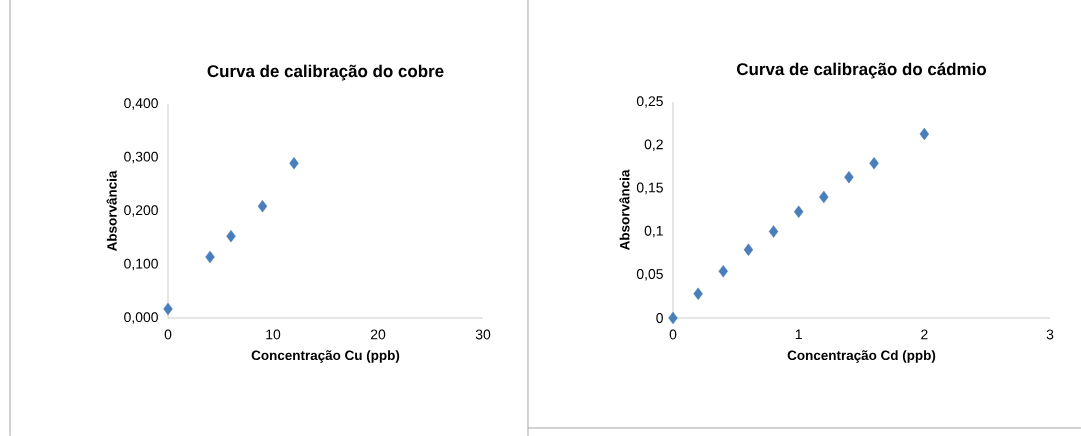 The width and height of the screenshot is (1081, 436). I want to click on x-tick-label: 20, so click(378, 334).